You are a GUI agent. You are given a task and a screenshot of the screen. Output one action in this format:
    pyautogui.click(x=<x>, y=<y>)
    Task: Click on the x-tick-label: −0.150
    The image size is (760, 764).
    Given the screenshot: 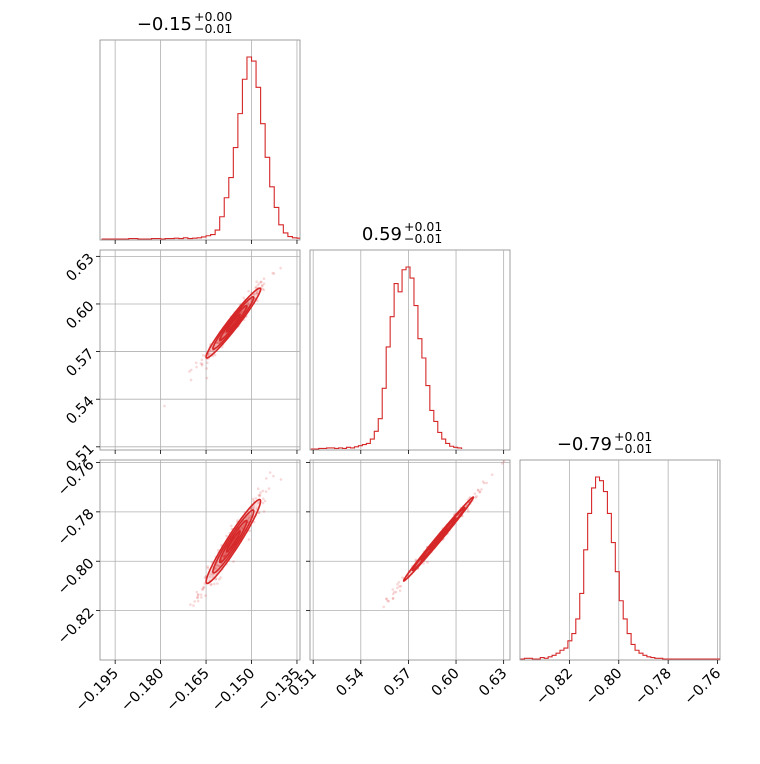 What is the action you would take?
    pyautogui.click(x=233, y=690)
    